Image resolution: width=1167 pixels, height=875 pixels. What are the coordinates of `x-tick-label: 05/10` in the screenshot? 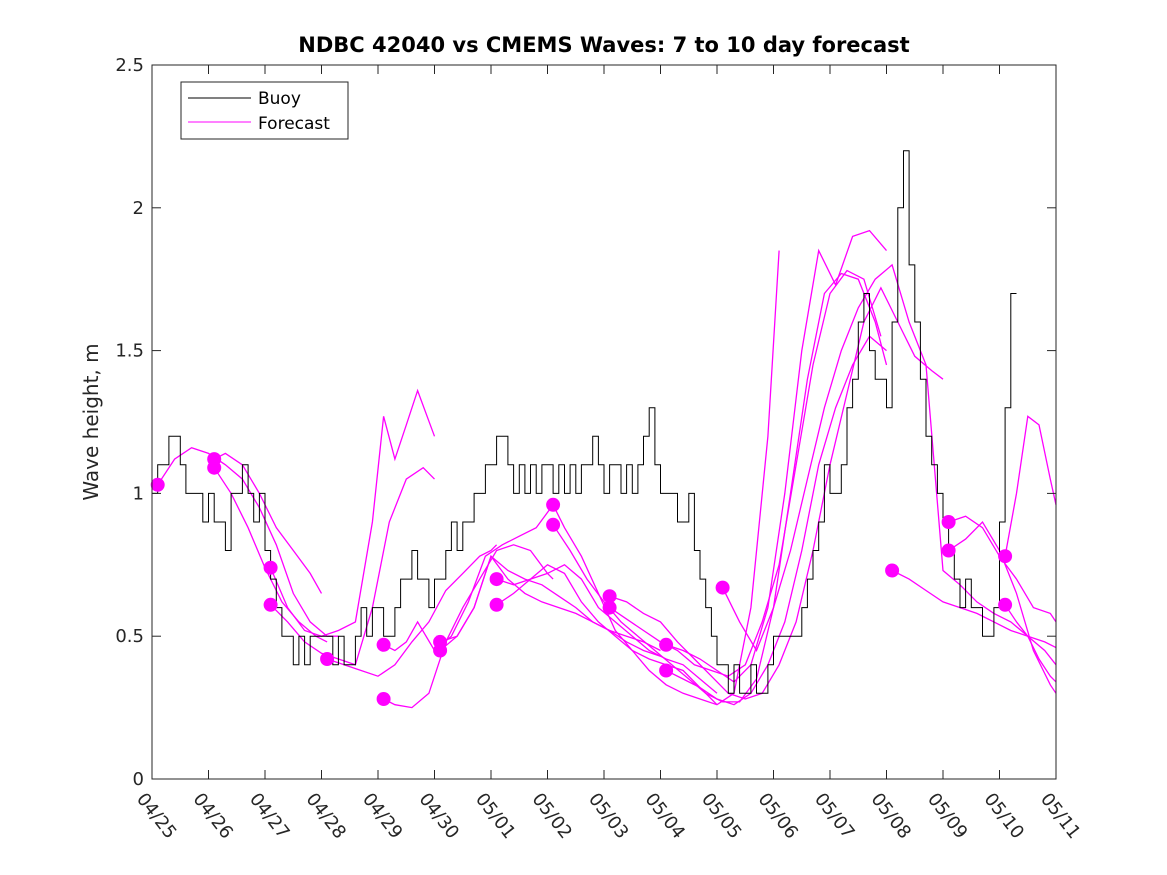 It's located at (1004, 816).